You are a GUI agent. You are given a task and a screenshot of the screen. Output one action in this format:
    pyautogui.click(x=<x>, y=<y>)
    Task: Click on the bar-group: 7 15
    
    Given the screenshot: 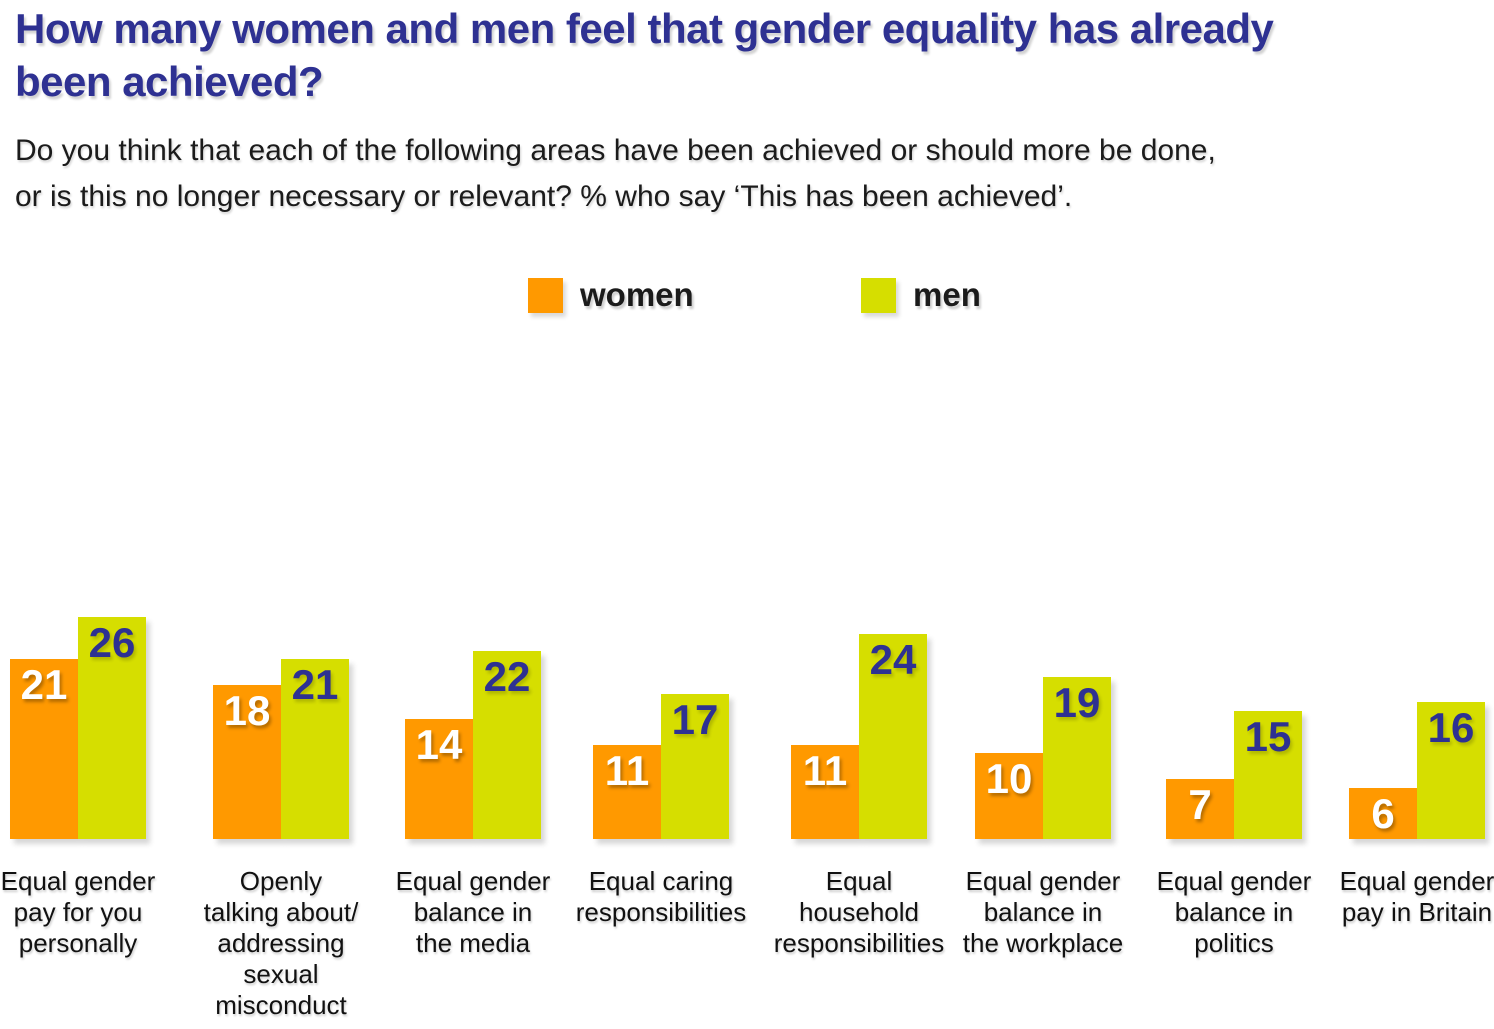 What is the action you would take?
    pyautogui.click(x=1234, y=775)
    